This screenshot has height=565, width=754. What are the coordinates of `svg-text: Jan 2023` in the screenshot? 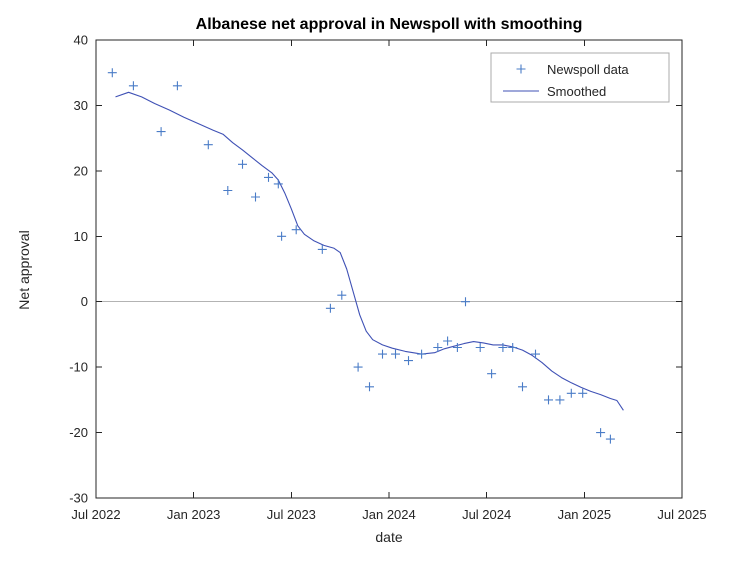 It's located at (194, 514).